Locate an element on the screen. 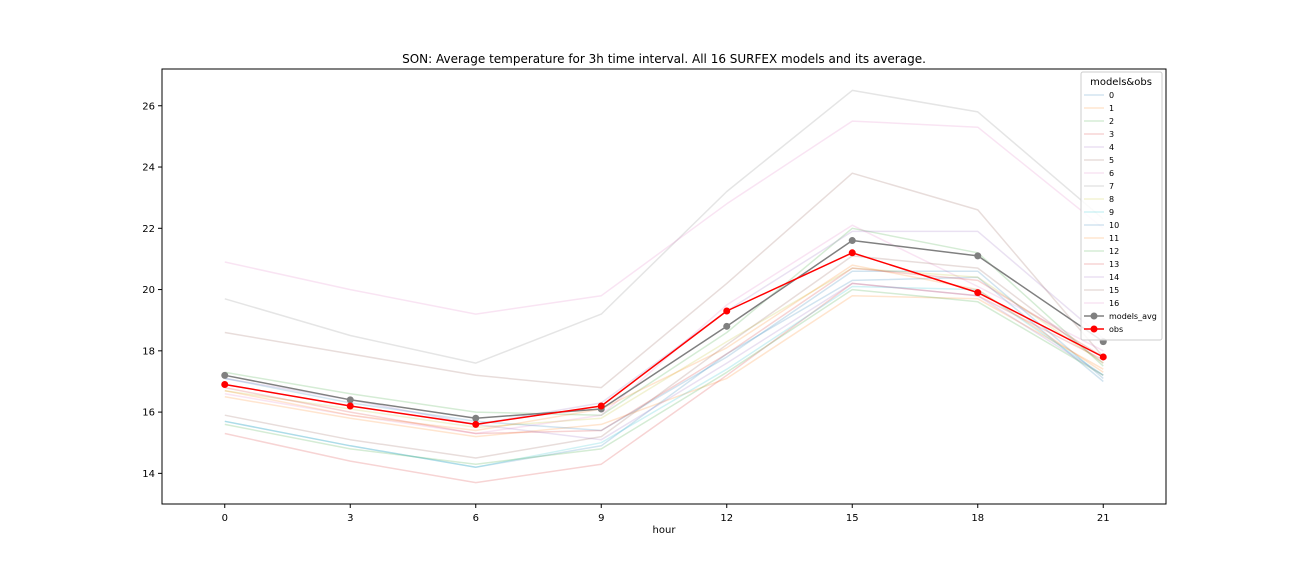  x-tick-label: 18 is located at coordinates (977, 518).